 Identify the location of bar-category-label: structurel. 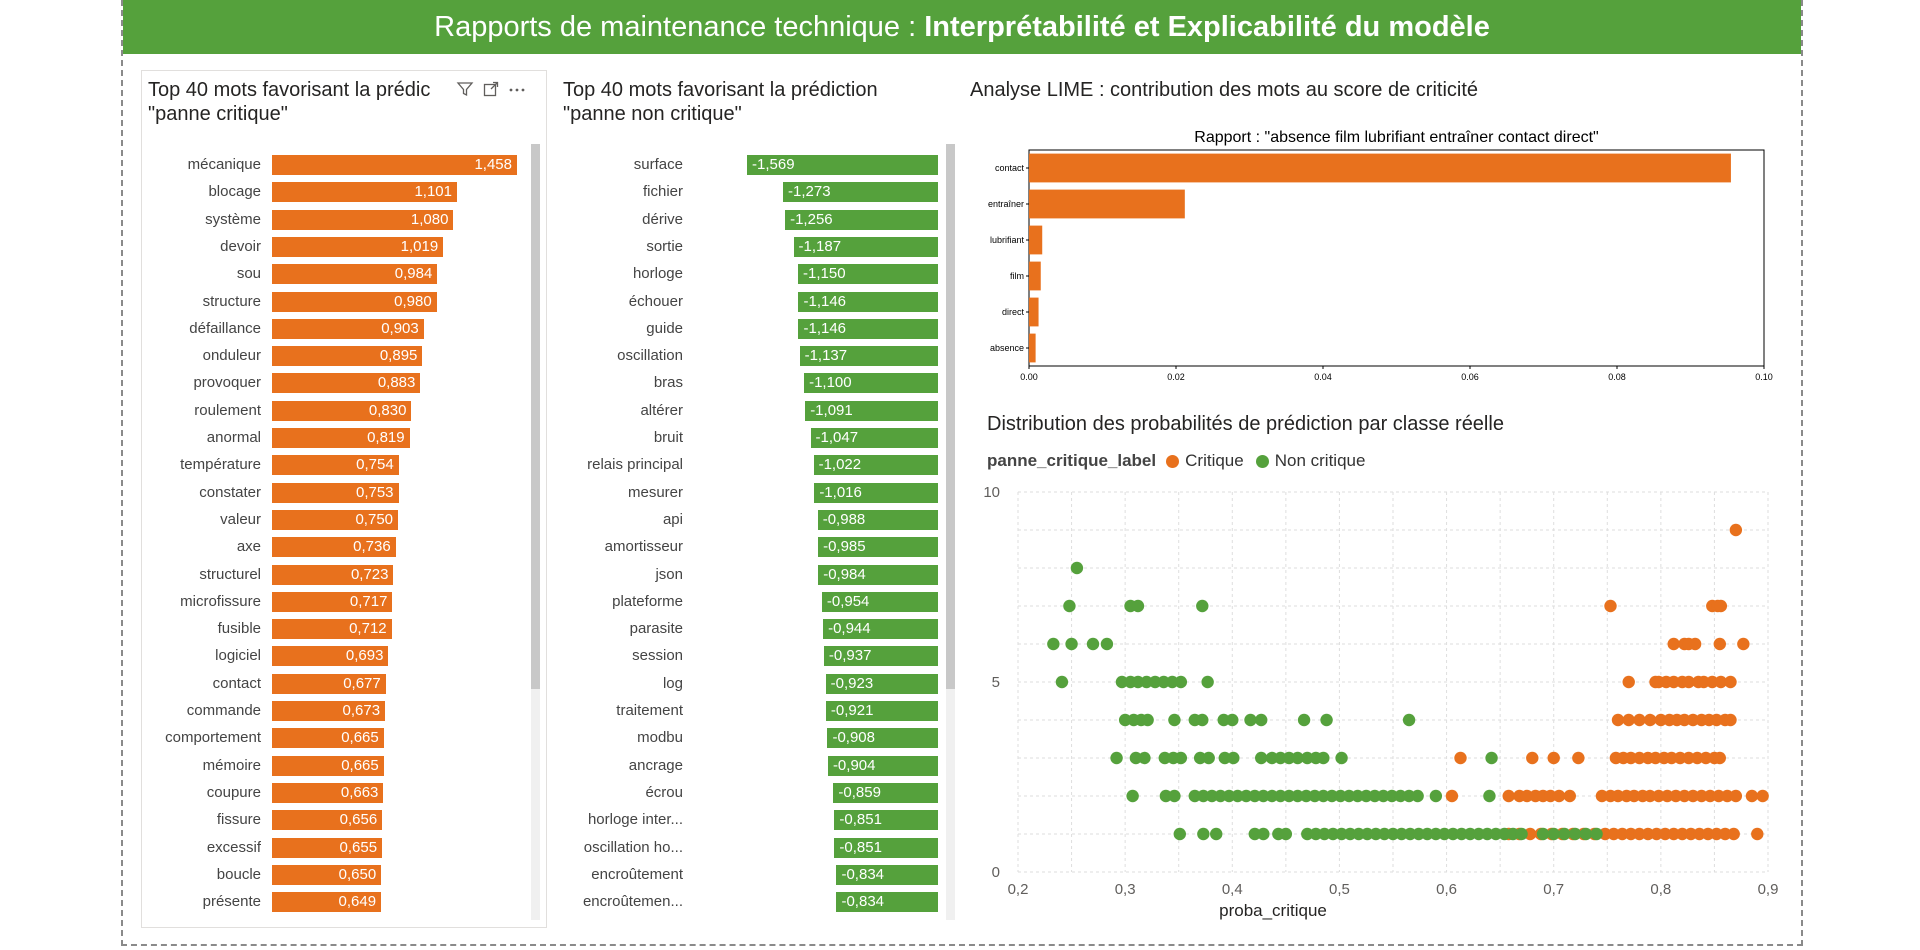
(230, 574).